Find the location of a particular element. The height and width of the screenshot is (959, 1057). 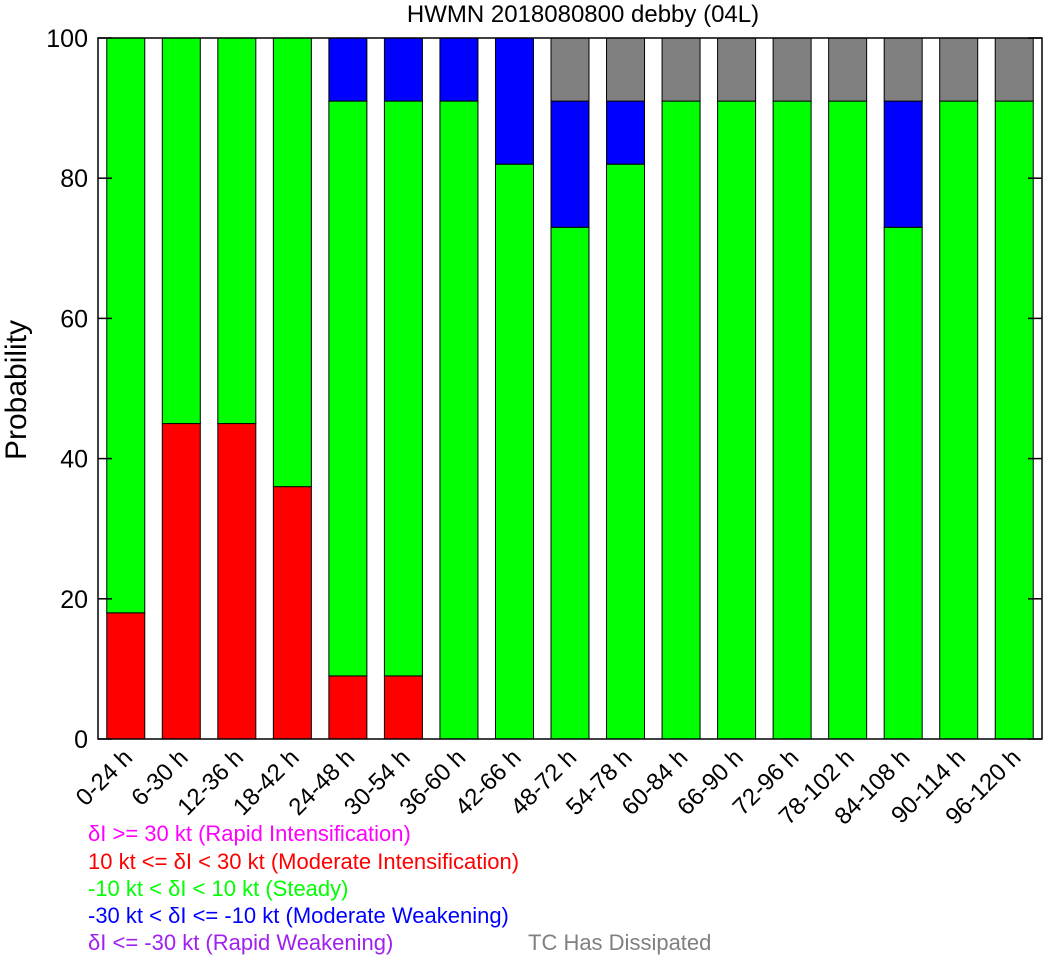

legend-tc-dissipated: TC Has Dissipated is located at coordinates (620, 942).